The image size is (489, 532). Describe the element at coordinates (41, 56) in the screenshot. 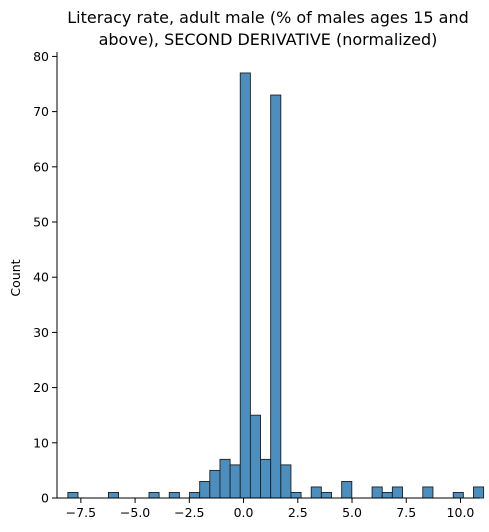

I see `y-tick-label: 80` at that location.